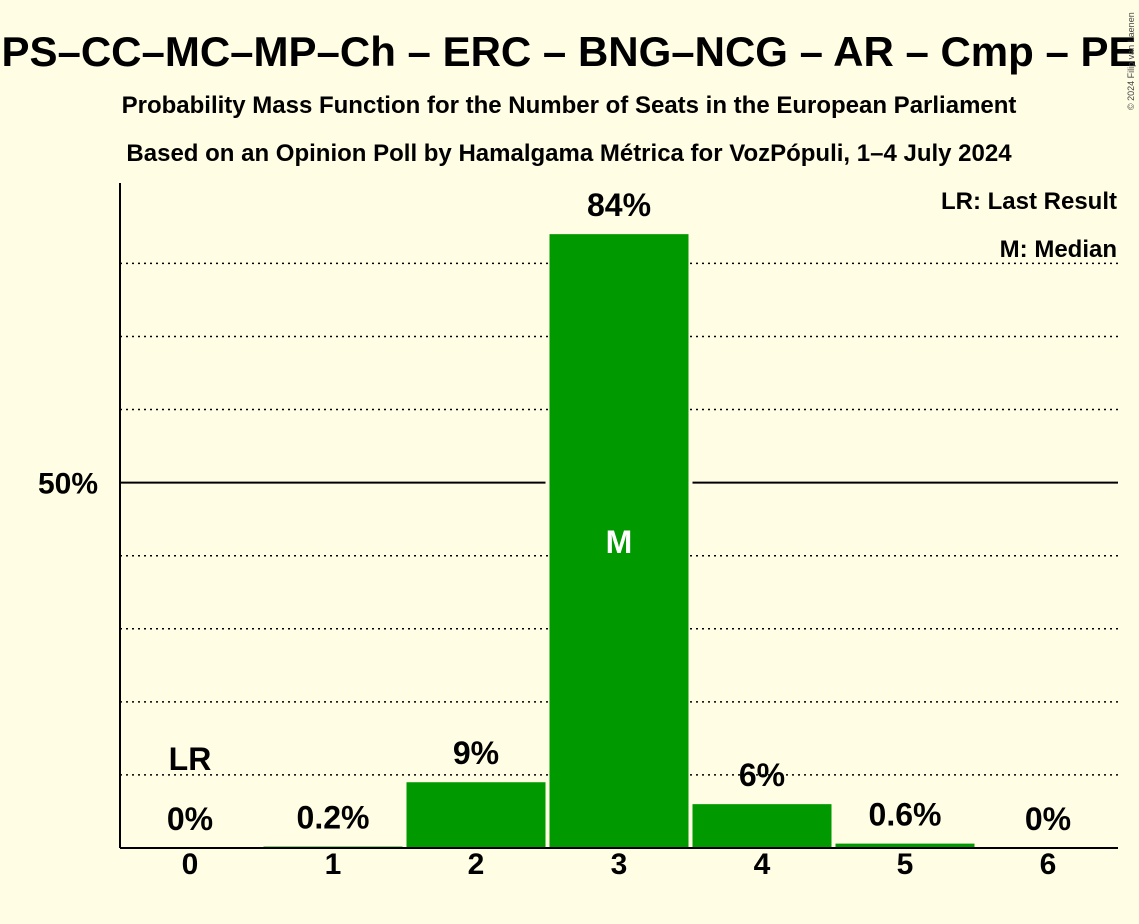  What do you see at coordinates (619, 205) in the screenshot?
I see `value-label-3: 84%` at bounding box center [619, 205].